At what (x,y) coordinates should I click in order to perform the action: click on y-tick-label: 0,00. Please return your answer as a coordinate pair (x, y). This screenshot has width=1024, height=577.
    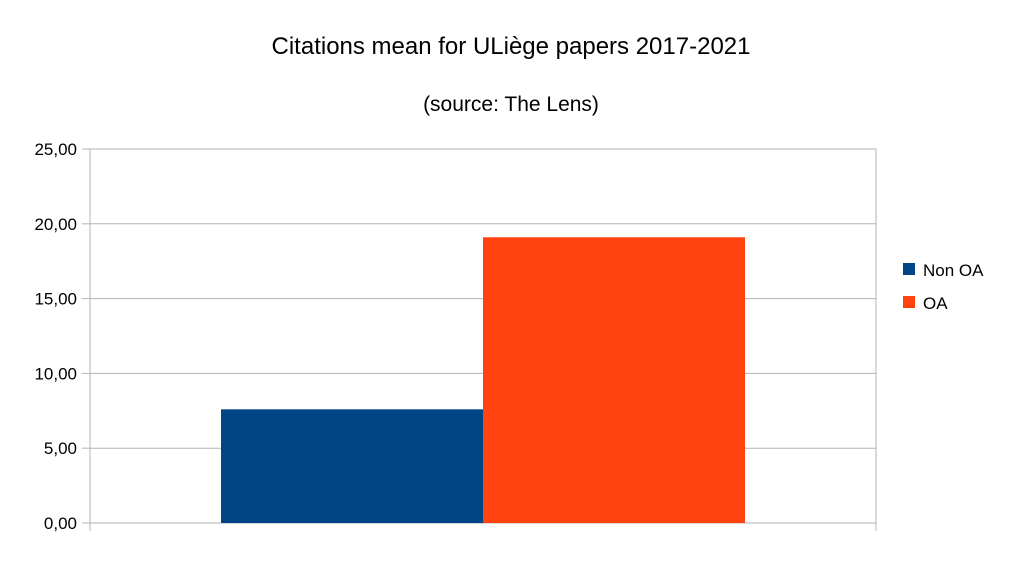
    Looking at the image, I should click on (60, 523).